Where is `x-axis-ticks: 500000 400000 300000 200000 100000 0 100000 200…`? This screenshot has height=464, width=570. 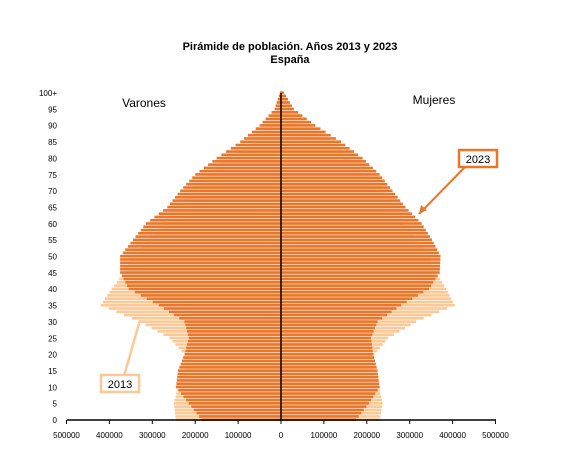
x-axis-ticks: 500000 400000 300000 200000 100000 0 100000 200… is located at coordinates (281, 430).